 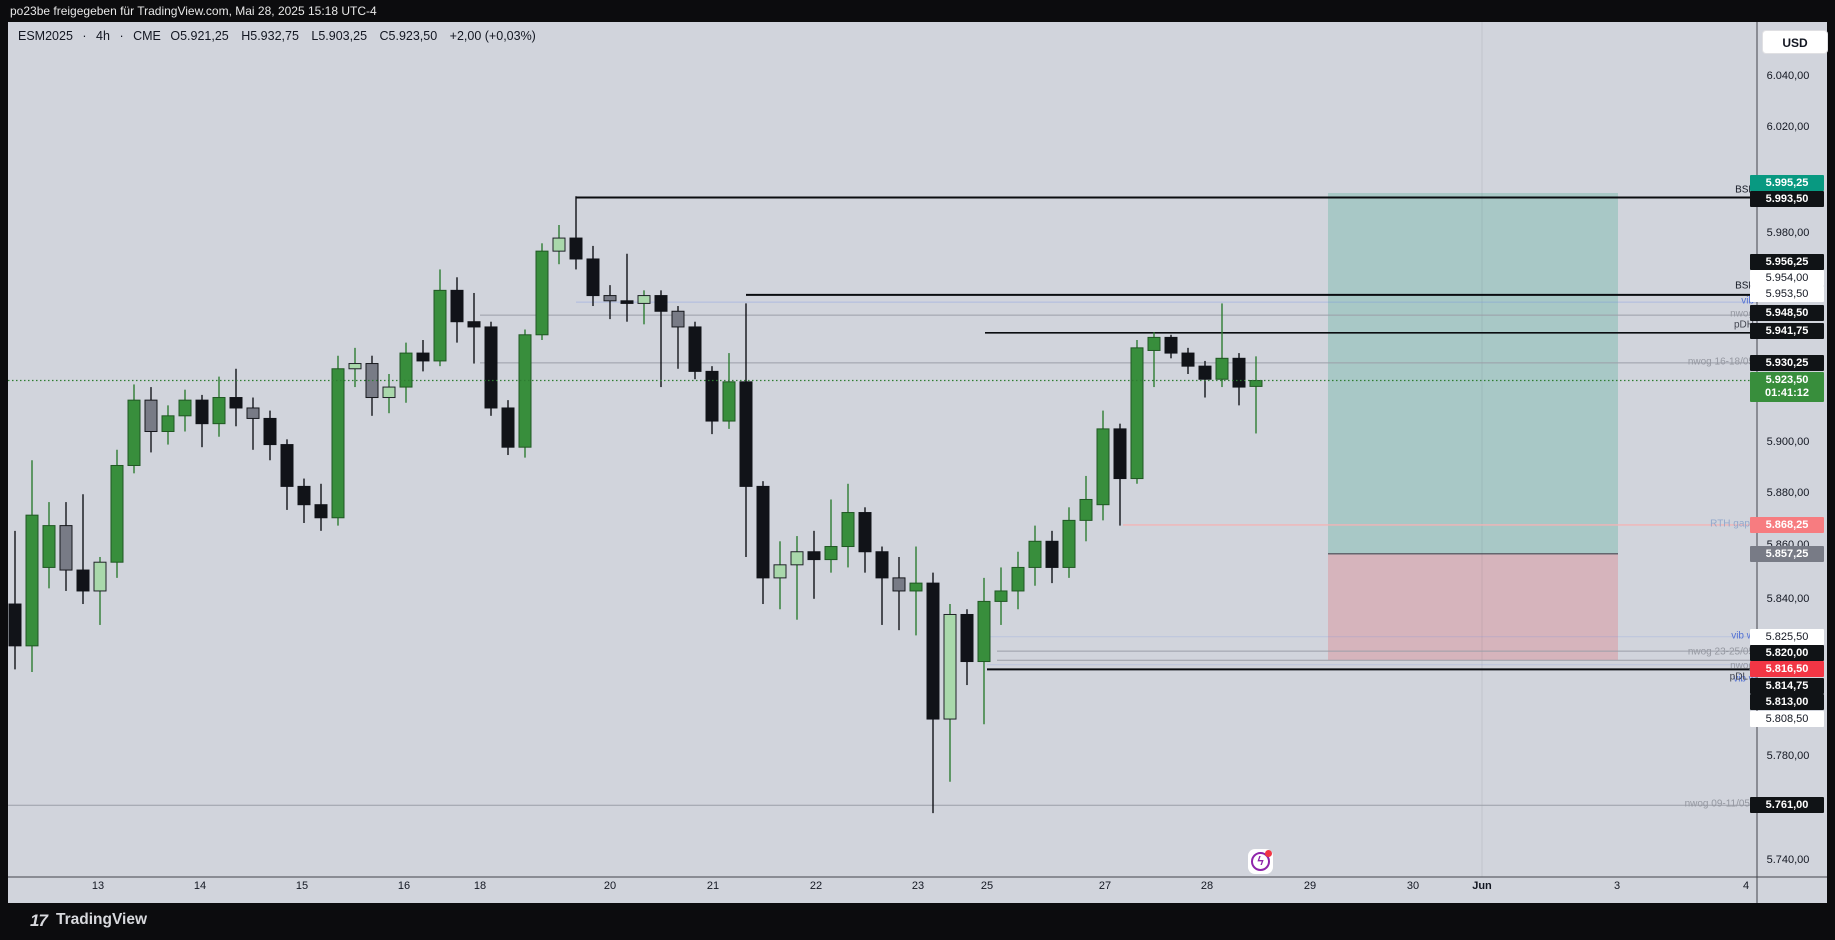 What do you see at coordinates (1787, 719) in the screenshot?
I see `price-badge: 5.808,50` at bounding box center [1787, 719].